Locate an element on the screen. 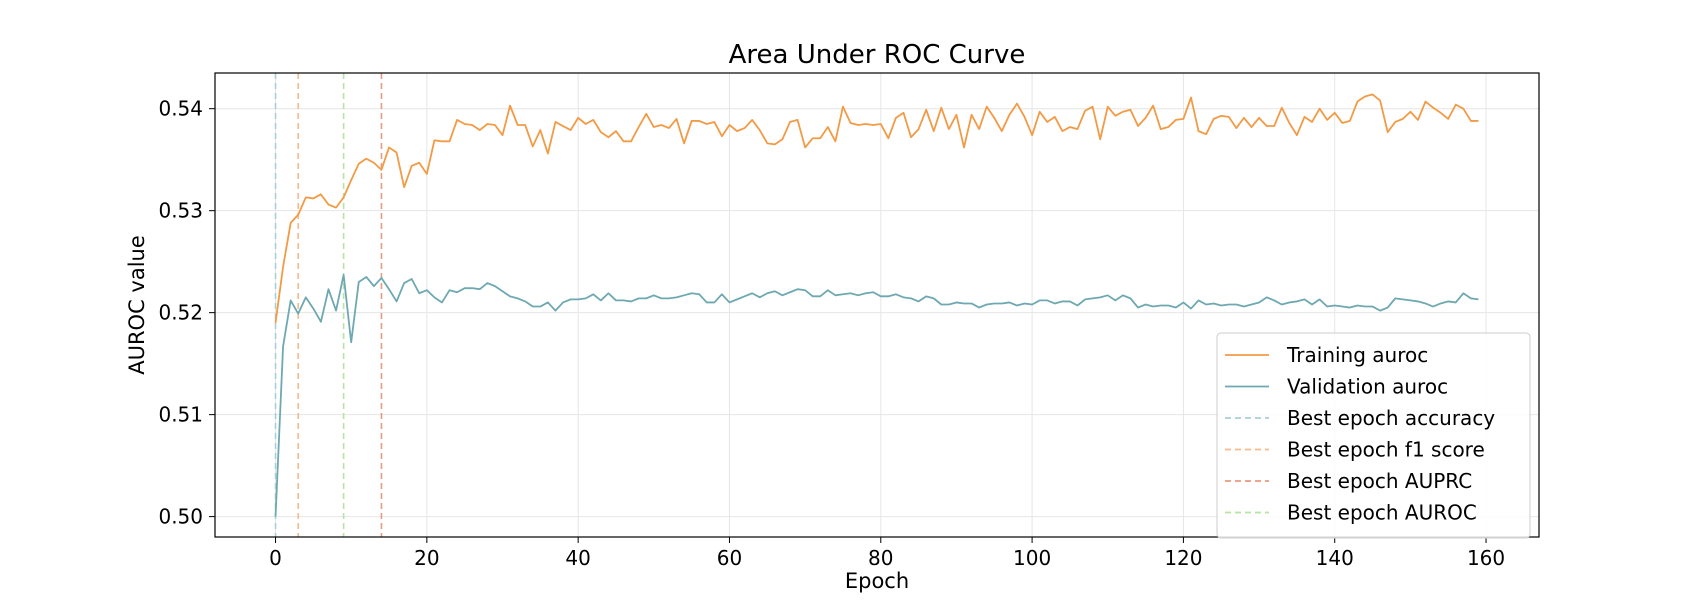 This screenshot has width=1700, height=600. y-tick-label: 0.51 is located at coordinates (180, 415).